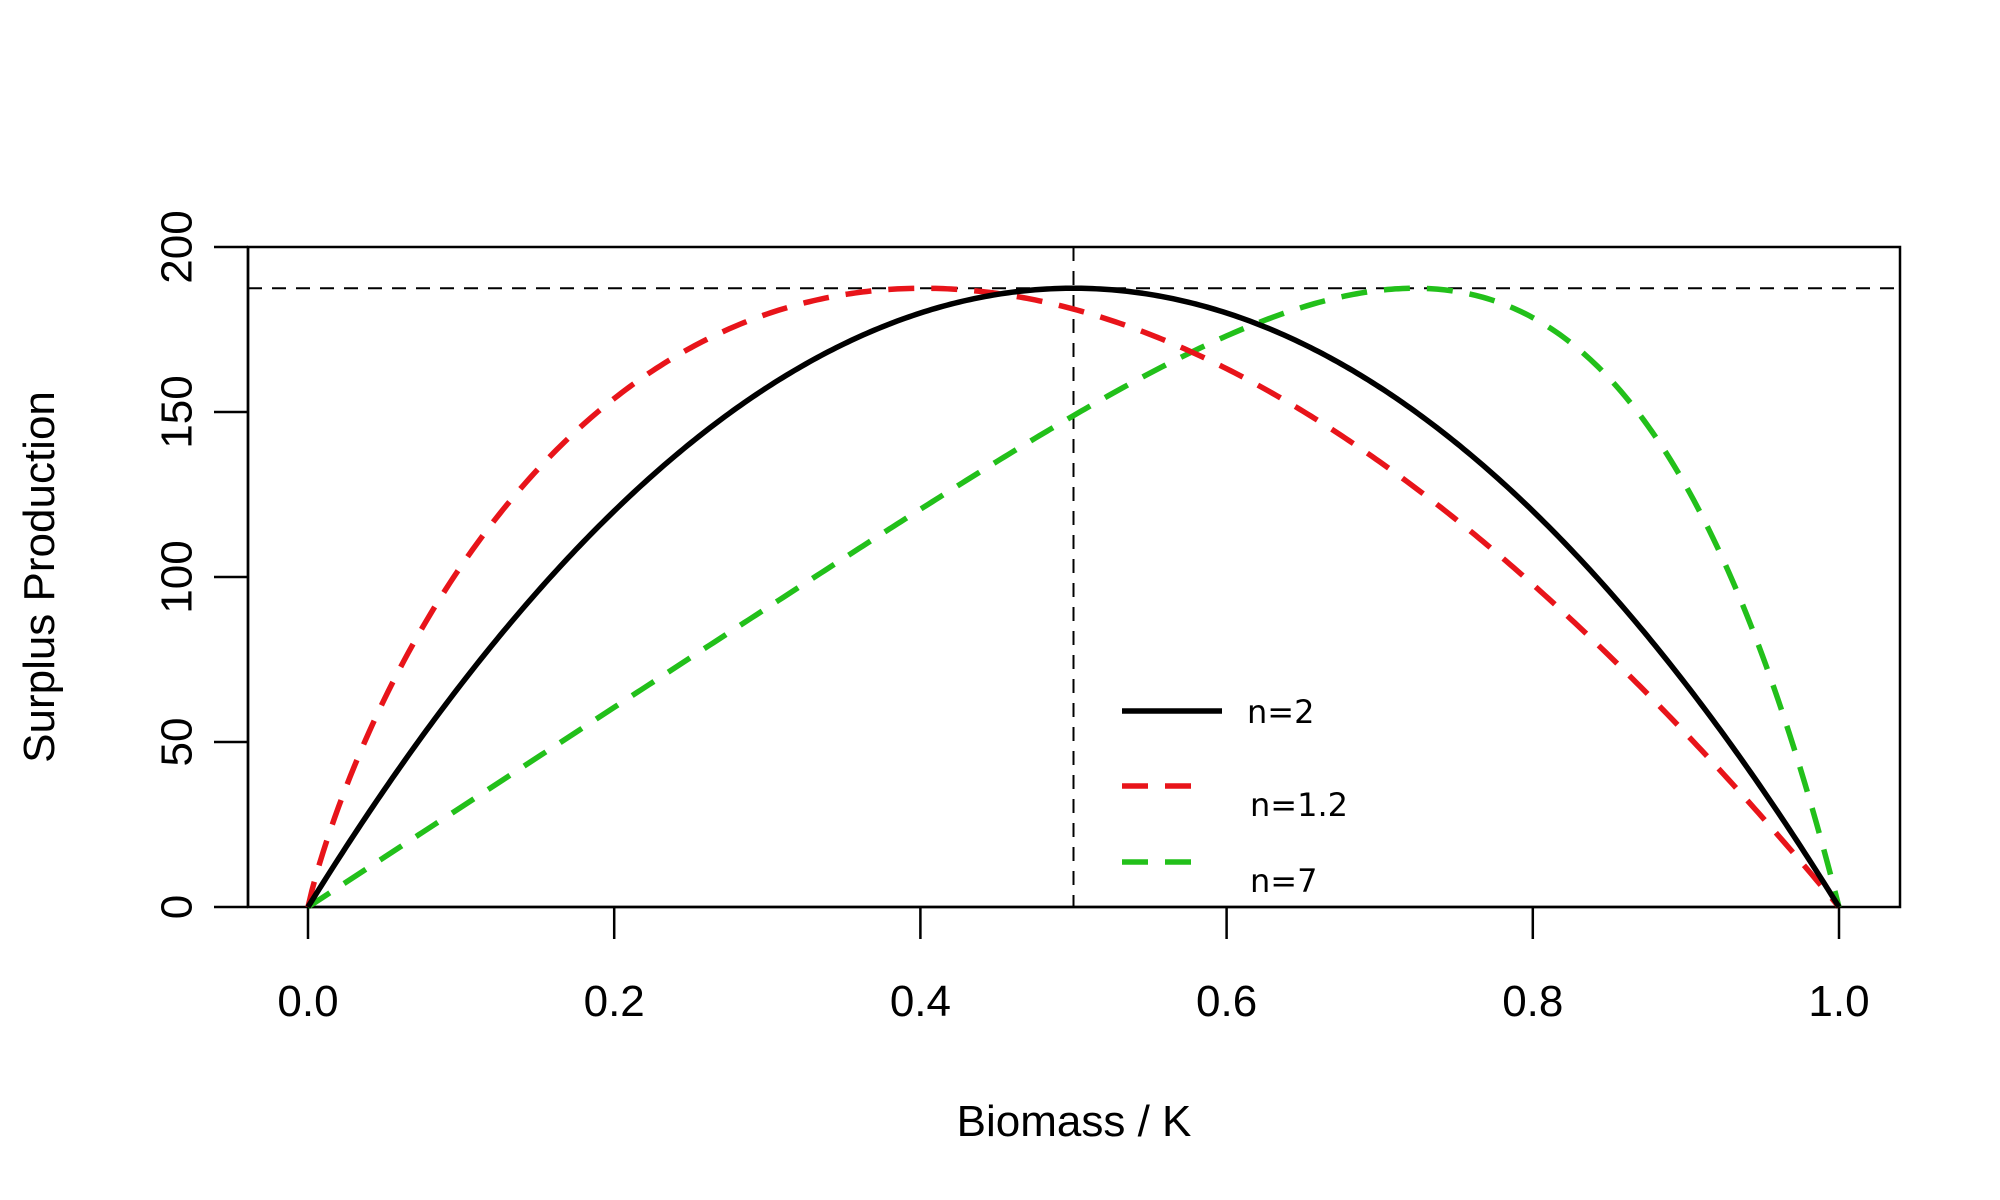 The height and width of the screenshot is (1200, 2000). I want to click on x-axis-title: Biomass / K, so click(1074, 1121).